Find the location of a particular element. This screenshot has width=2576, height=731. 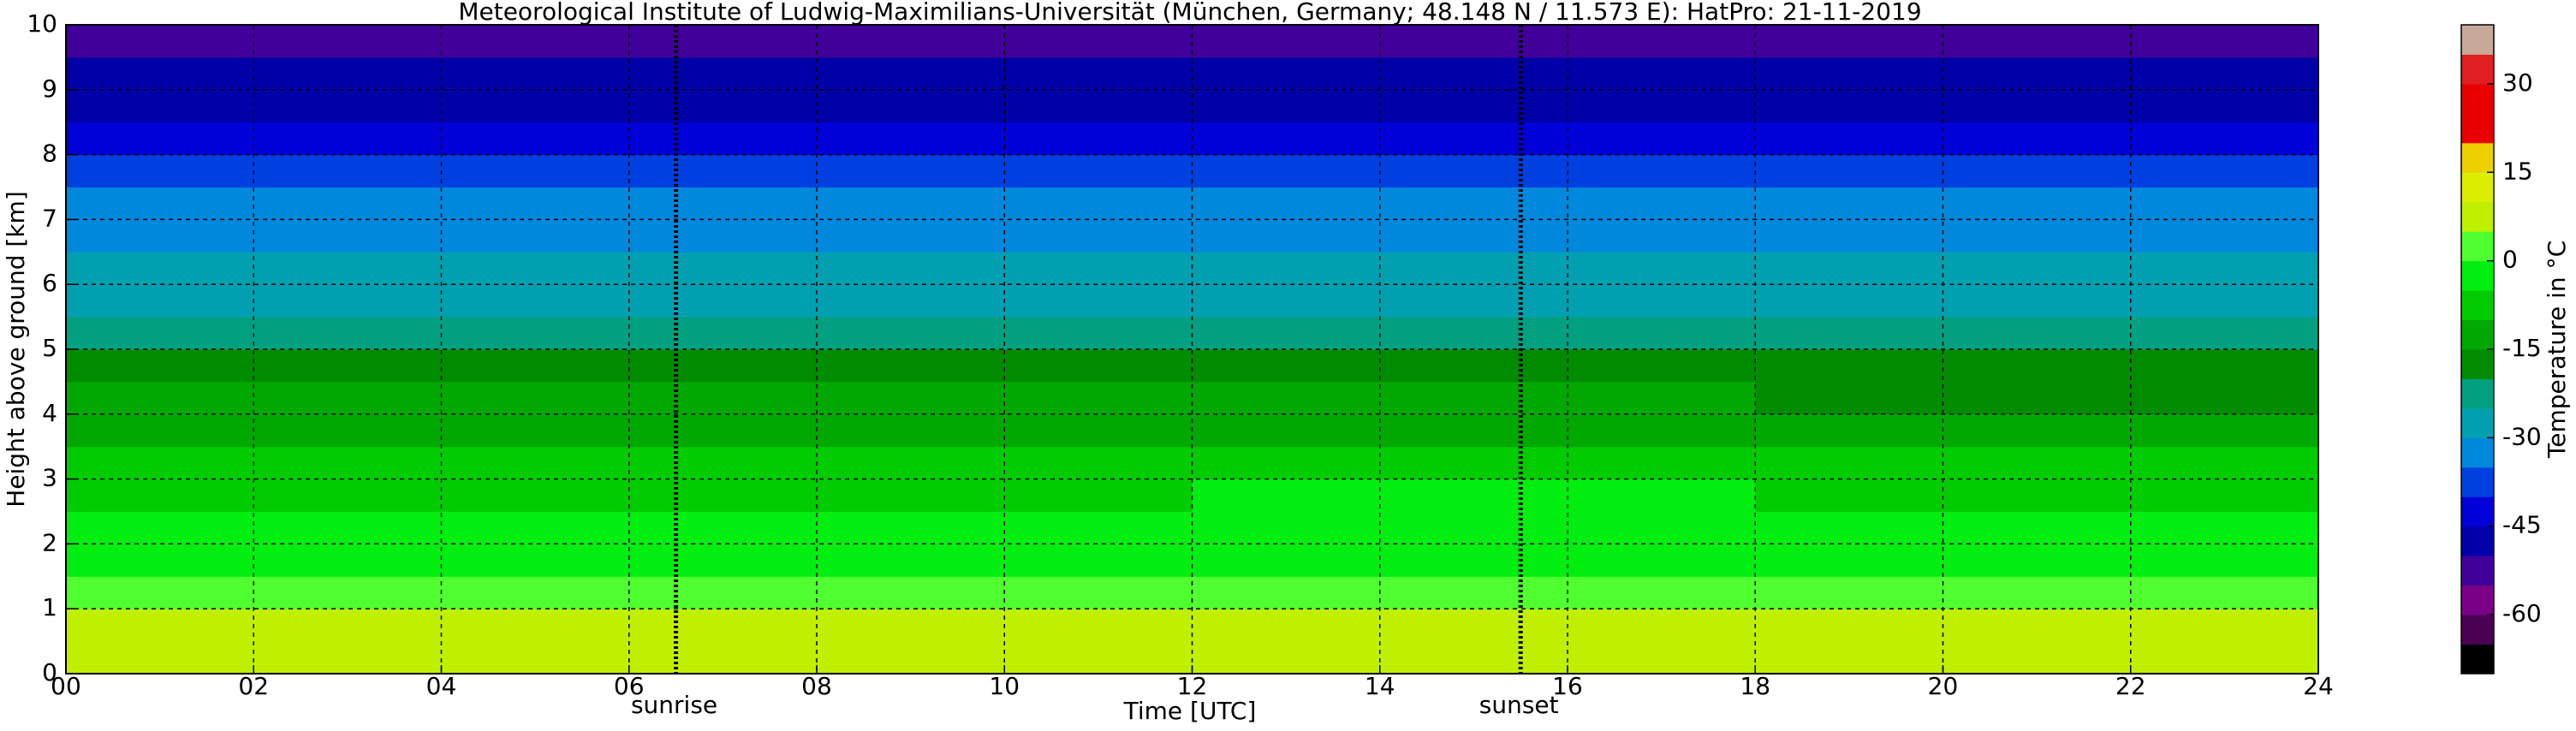

colorbar-tick-label: 0 is located at coordinates (2510, 260).